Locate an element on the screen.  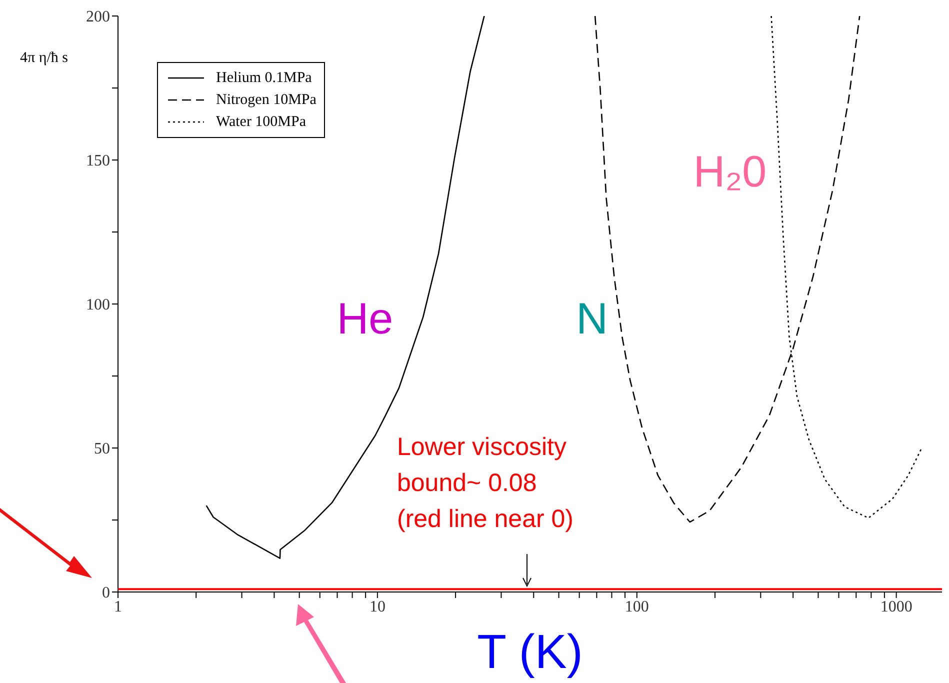
legend-label: Nitrogen 10MPa is located at coordinates (266, 100).